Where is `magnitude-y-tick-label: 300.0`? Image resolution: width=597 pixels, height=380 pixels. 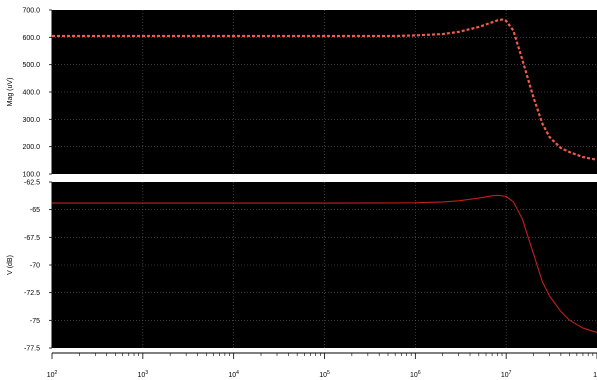 magnitude-y-tick-label: 300.0 is located at coordinates (31, 120).